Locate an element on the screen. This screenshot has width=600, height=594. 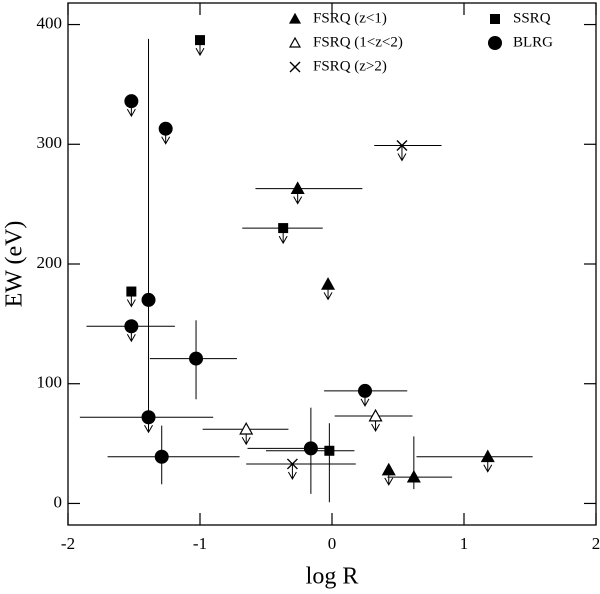
y-tick-label: 300 is located at coordinates (50, 142).